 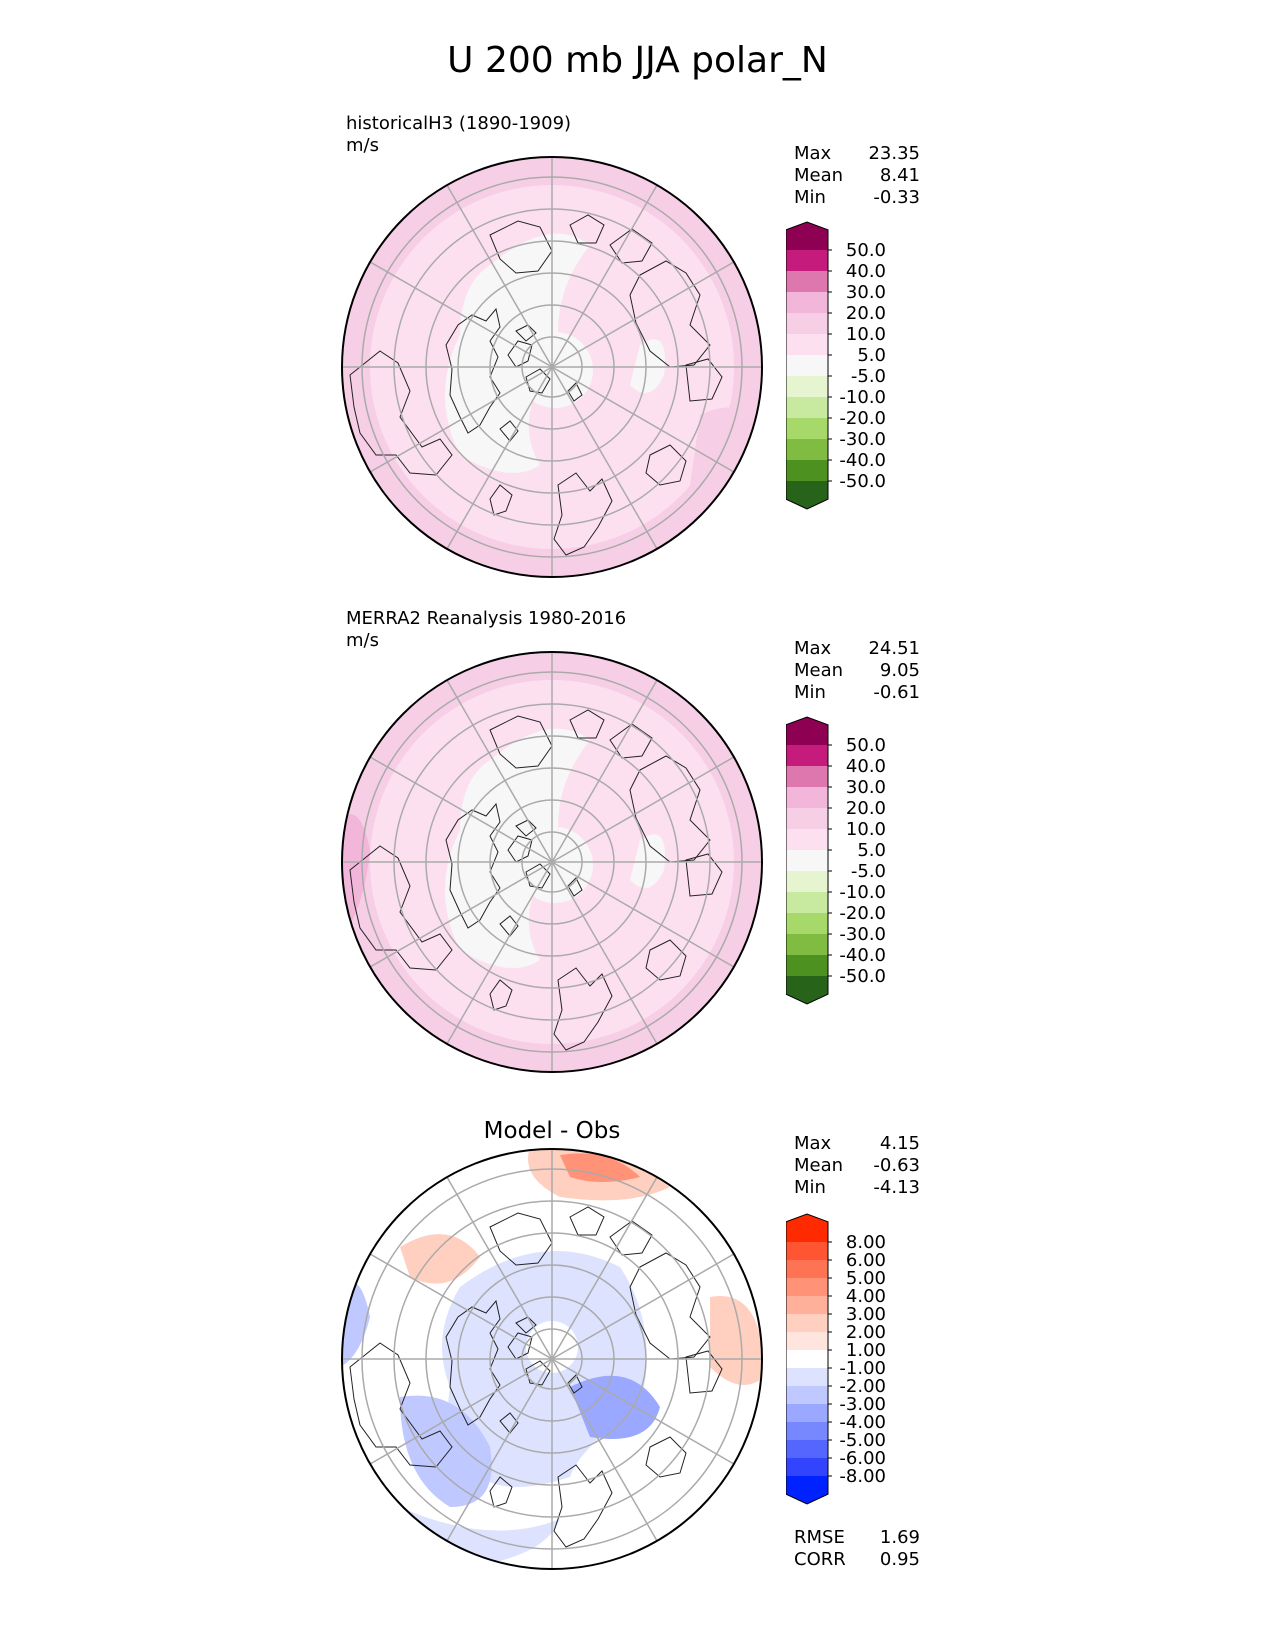 What do you see at coordinates (362, 145) in the screenshot?
I see `panel1-units-label: m/s` at bounding box center [362, 145].